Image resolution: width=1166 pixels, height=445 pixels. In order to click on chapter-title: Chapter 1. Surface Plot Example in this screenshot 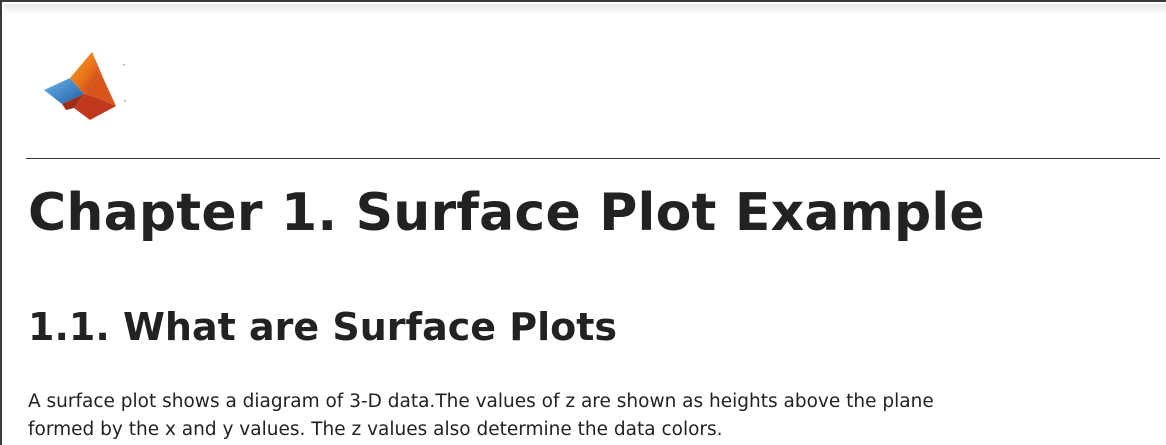, I will do `click(506, 213)`.